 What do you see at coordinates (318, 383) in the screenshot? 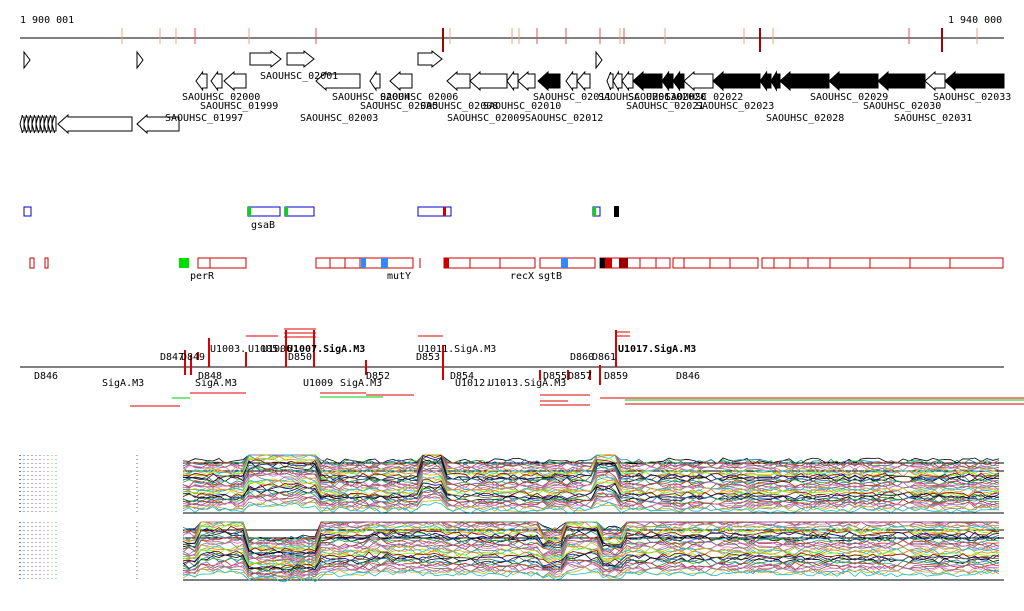
I see `promoter-label: U1009` at bounding box center [318, 383].